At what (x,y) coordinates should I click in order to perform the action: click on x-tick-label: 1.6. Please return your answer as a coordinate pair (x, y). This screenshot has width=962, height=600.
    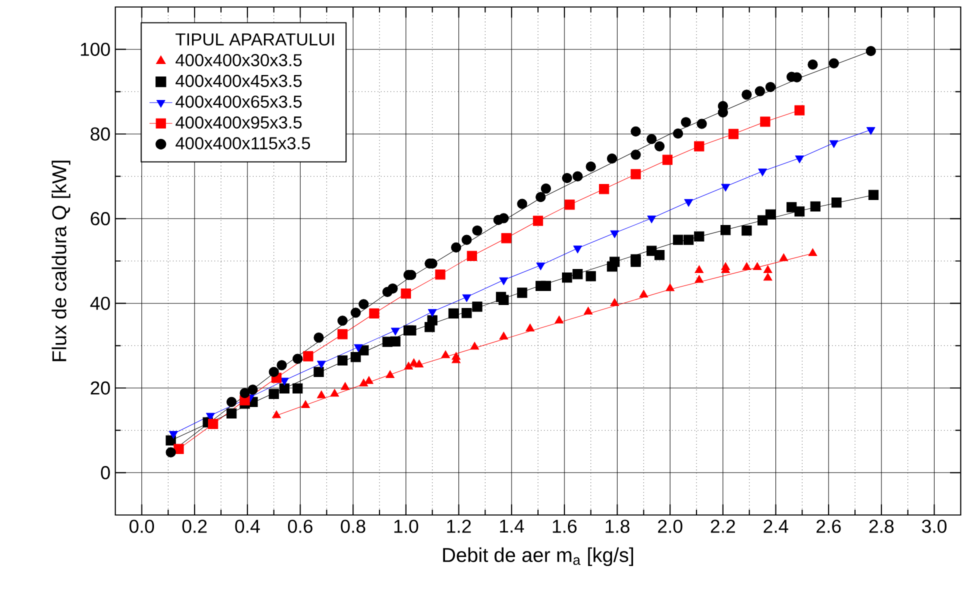
    Looking at the image, I should click on (564, 526).